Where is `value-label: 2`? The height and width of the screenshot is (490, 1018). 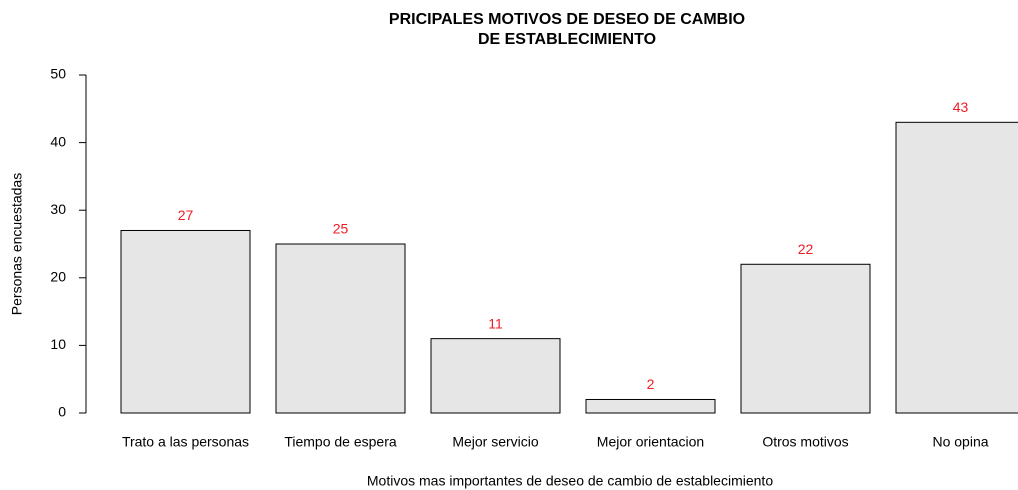 value-label: 2 is located at coordinates (651, 384).